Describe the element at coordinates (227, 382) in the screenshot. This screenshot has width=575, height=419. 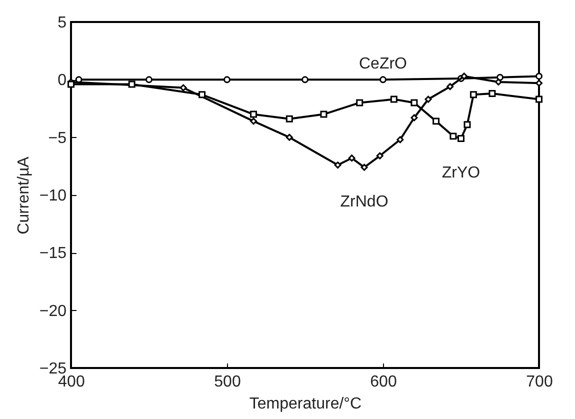
I see `x-tick-label: 500` at that location.